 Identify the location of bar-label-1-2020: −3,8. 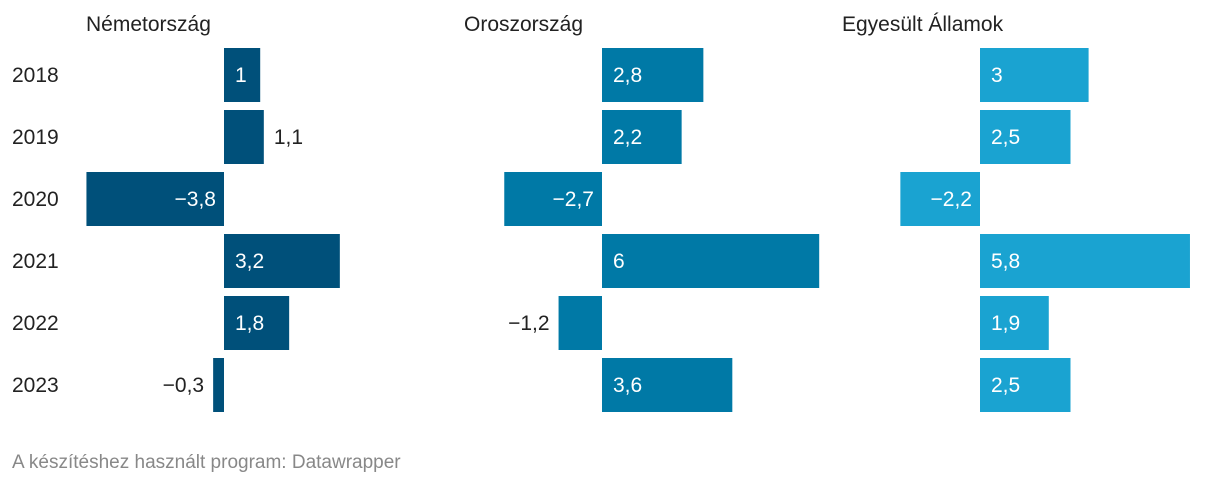
(195, 199).